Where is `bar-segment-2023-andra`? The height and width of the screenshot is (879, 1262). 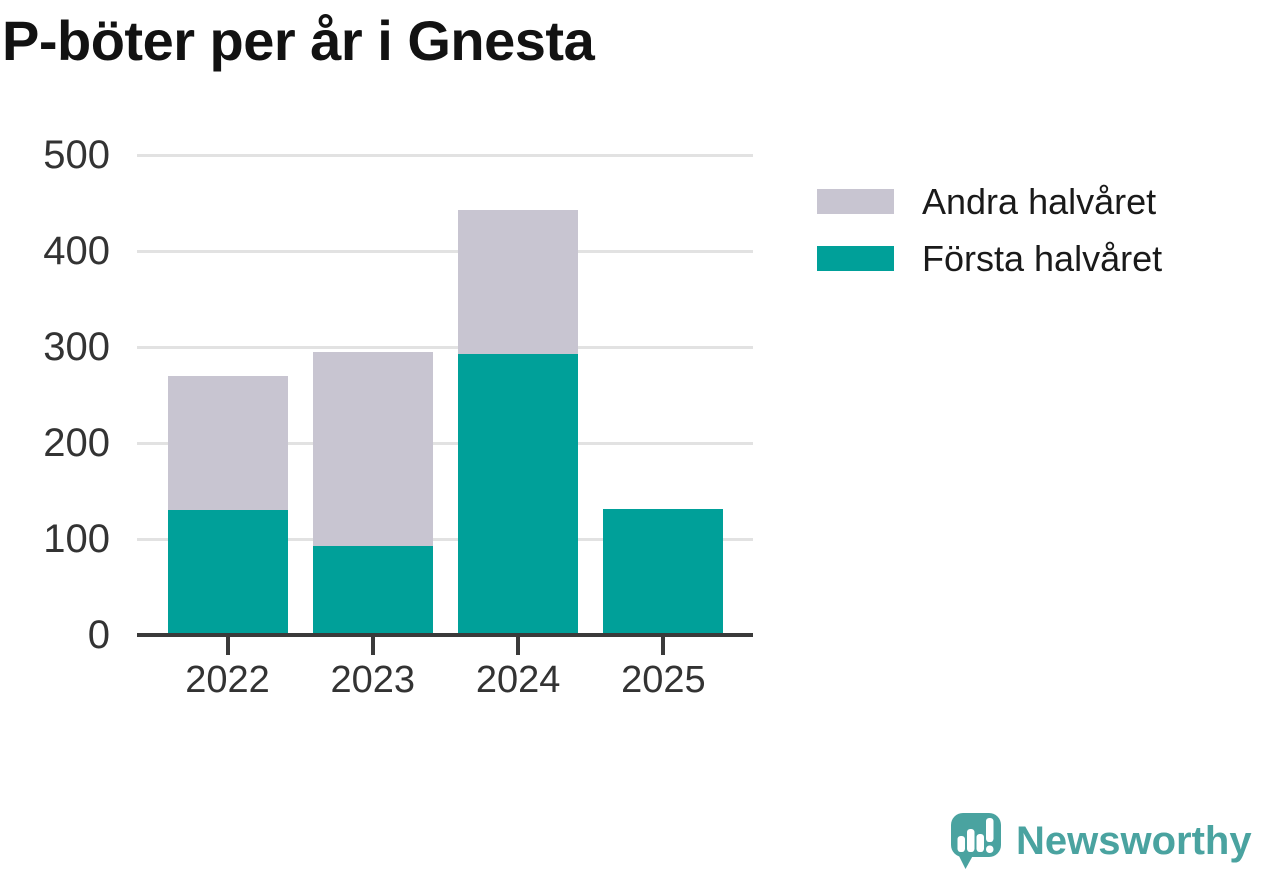 bar-segment-2023-andra is located at coordinates (372, 448).